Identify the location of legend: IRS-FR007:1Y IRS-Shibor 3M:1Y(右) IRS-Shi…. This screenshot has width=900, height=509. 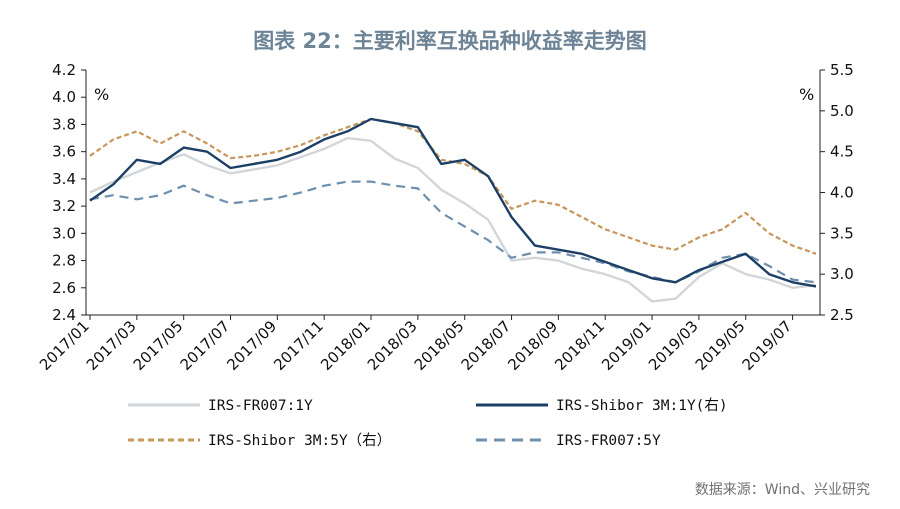
(428, 423).